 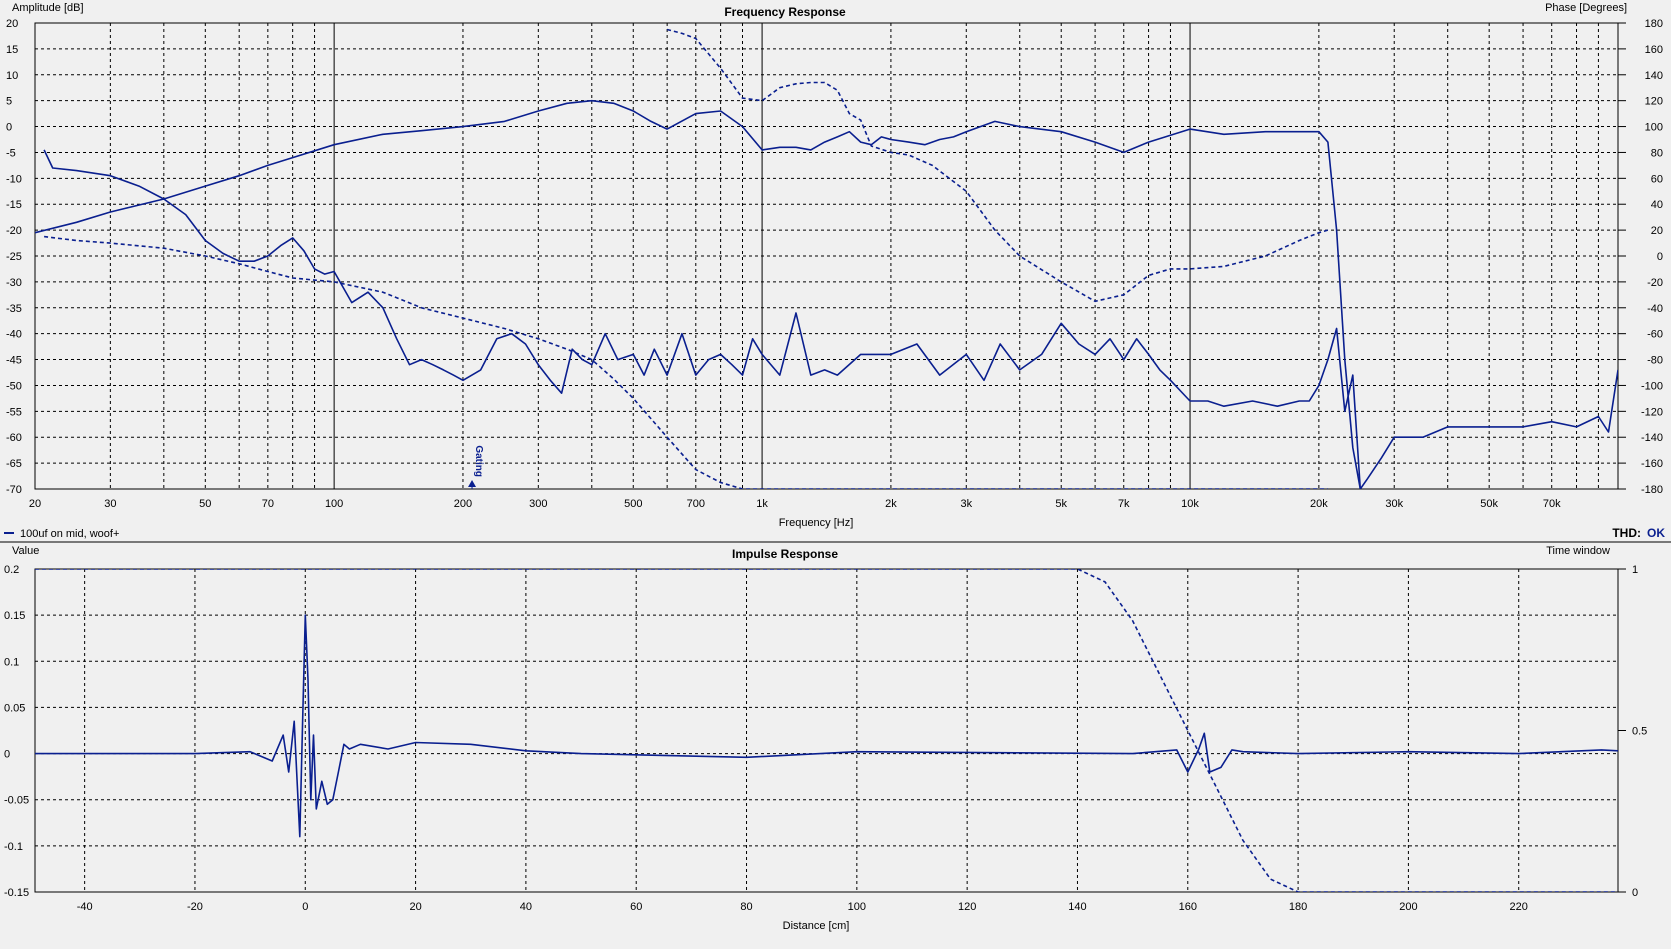 What do you see at coordinates (785, 12) in the screenshot?
I see `frequency-chart-title: Frequency Response` at bounding box center [785, 12].